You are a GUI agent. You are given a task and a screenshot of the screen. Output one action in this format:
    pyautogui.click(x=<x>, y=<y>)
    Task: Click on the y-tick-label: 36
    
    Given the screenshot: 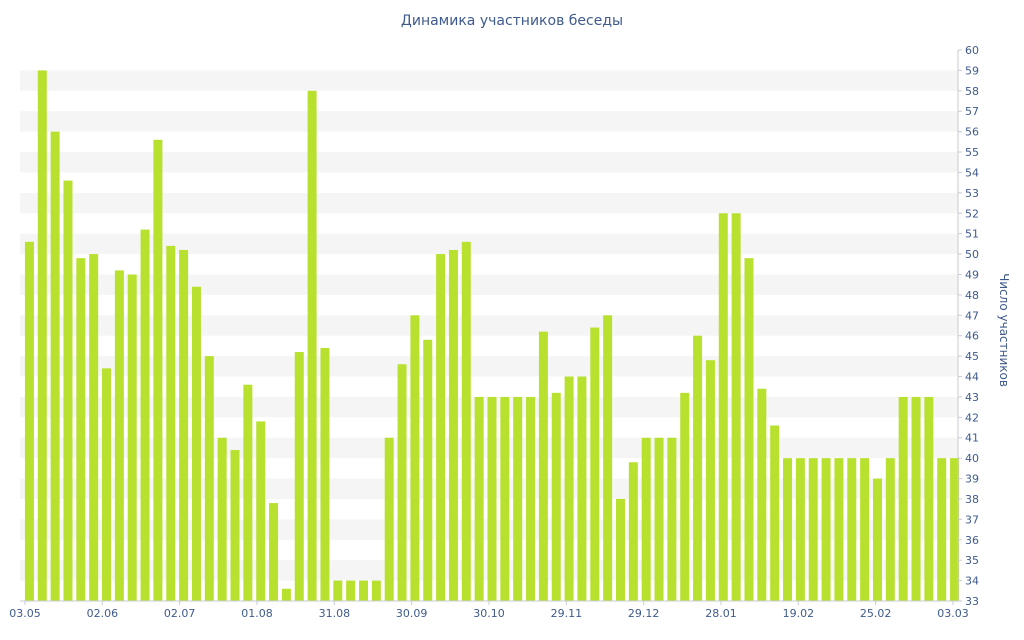 What is the action you would take?
    pyautogui.click(x=972, y=540)
    